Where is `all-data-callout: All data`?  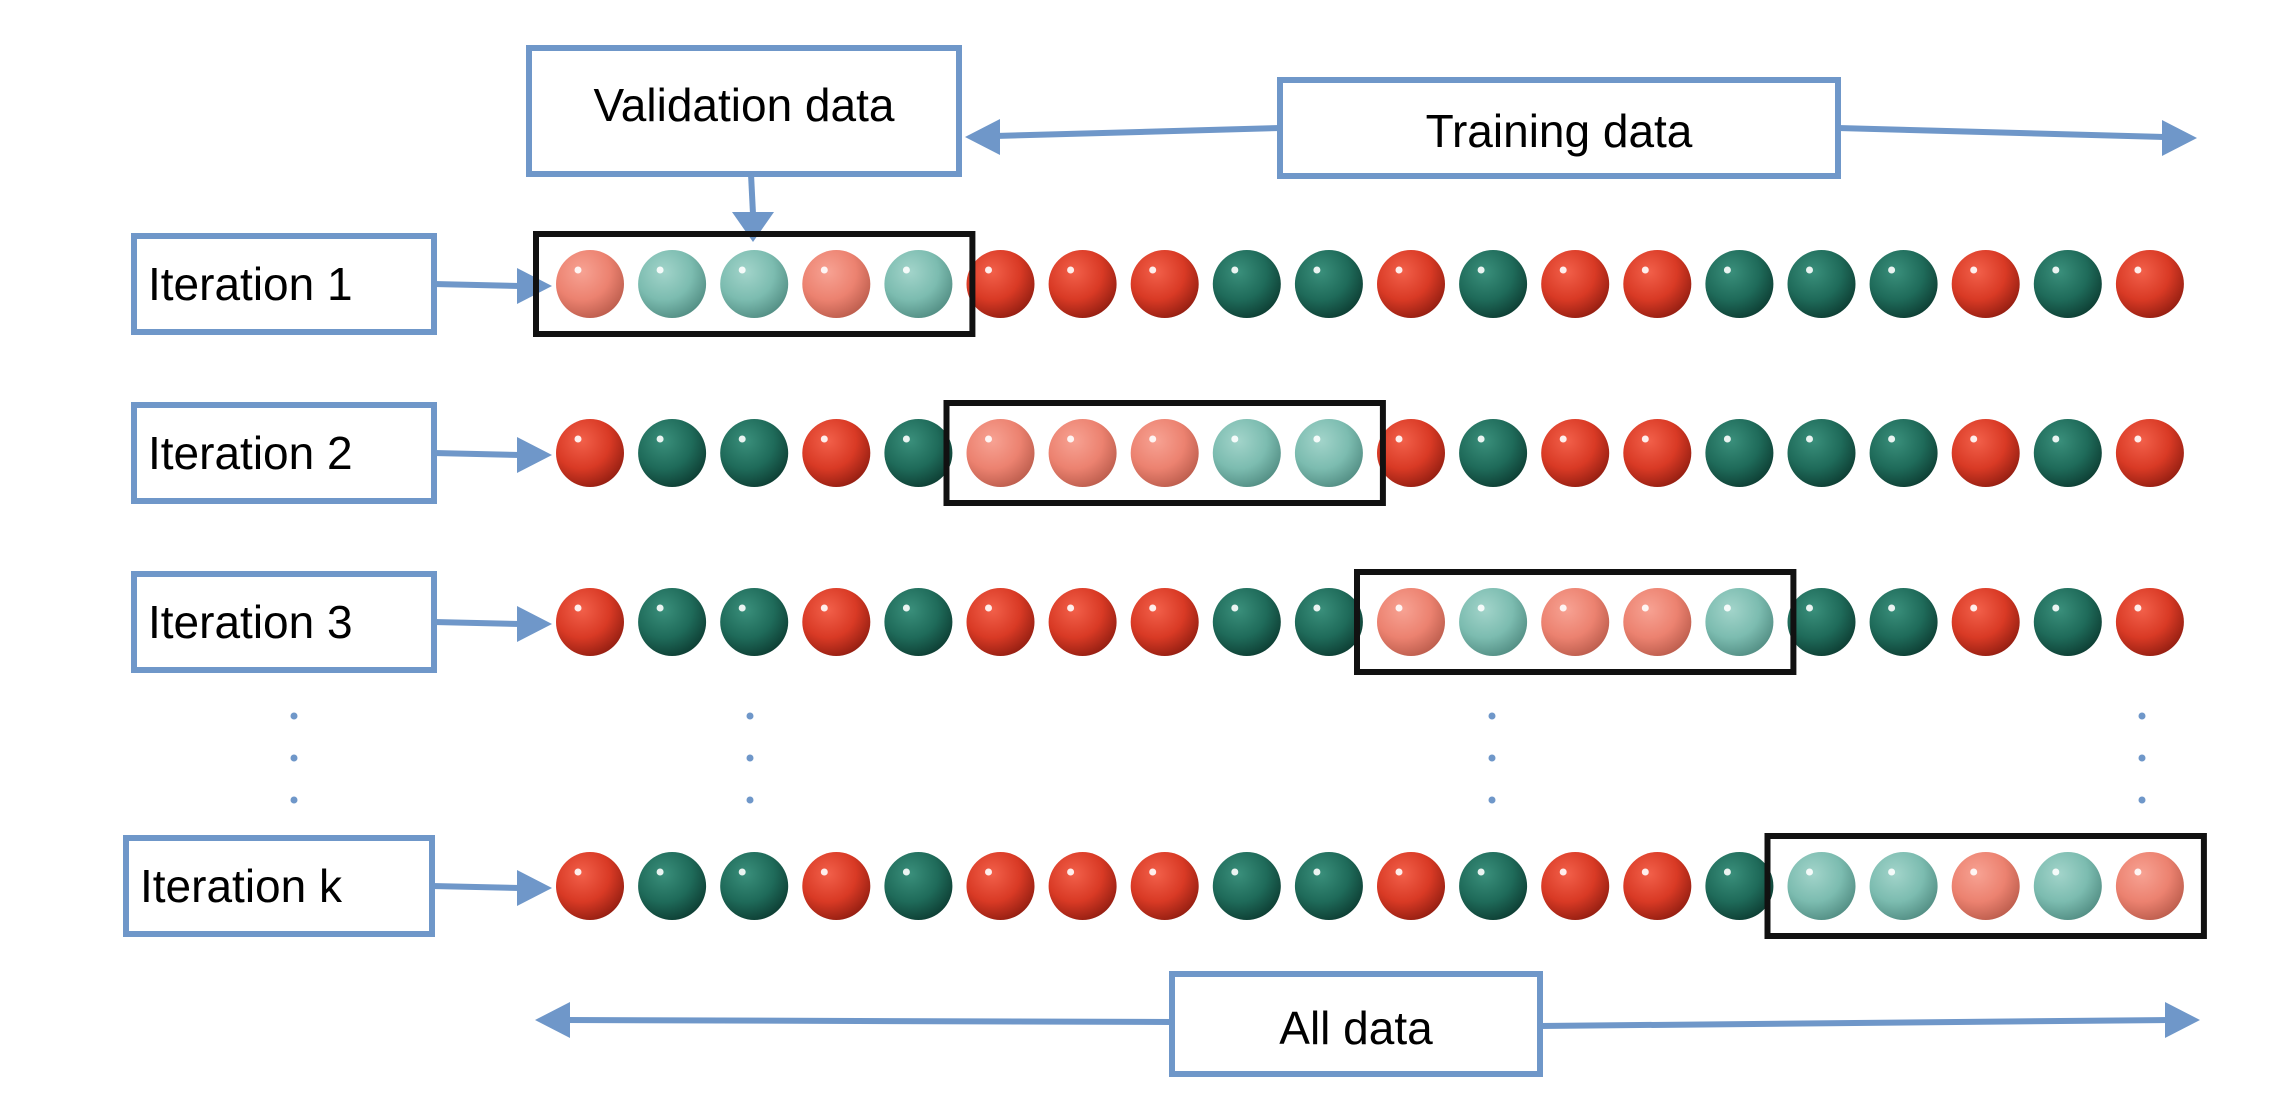 all-data-callout: All data is located at coordinates (1367, 1024).